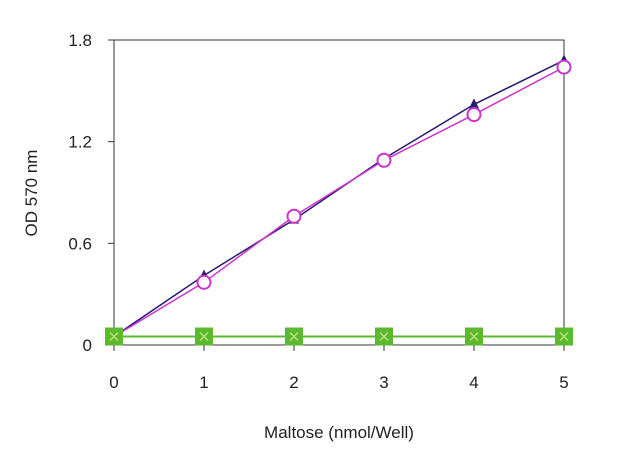 The width and height of the screenshot is (640, 465). I want to click on x-tick-label: 3, so click(383, 382).